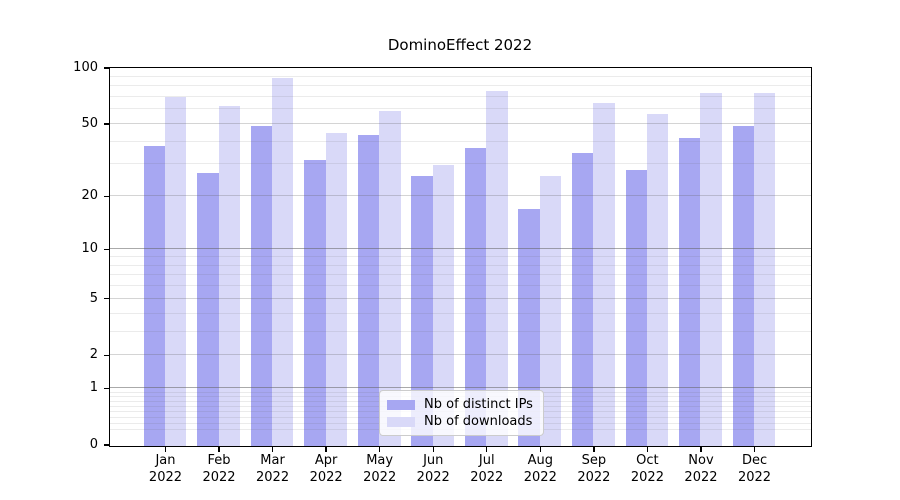 This screenshot has height=500, width=900. What do you see at coordinates (647, 449) in the screenshot?
I see `x-tick-mark-oct` at bounding box center [647, 449].